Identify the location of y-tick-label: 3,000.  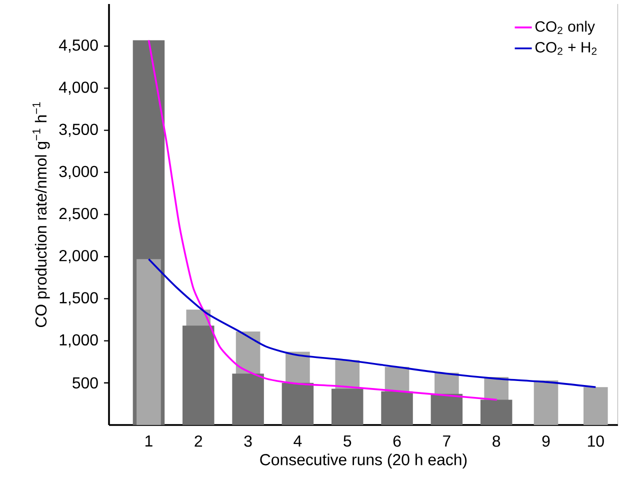
(78, 172).